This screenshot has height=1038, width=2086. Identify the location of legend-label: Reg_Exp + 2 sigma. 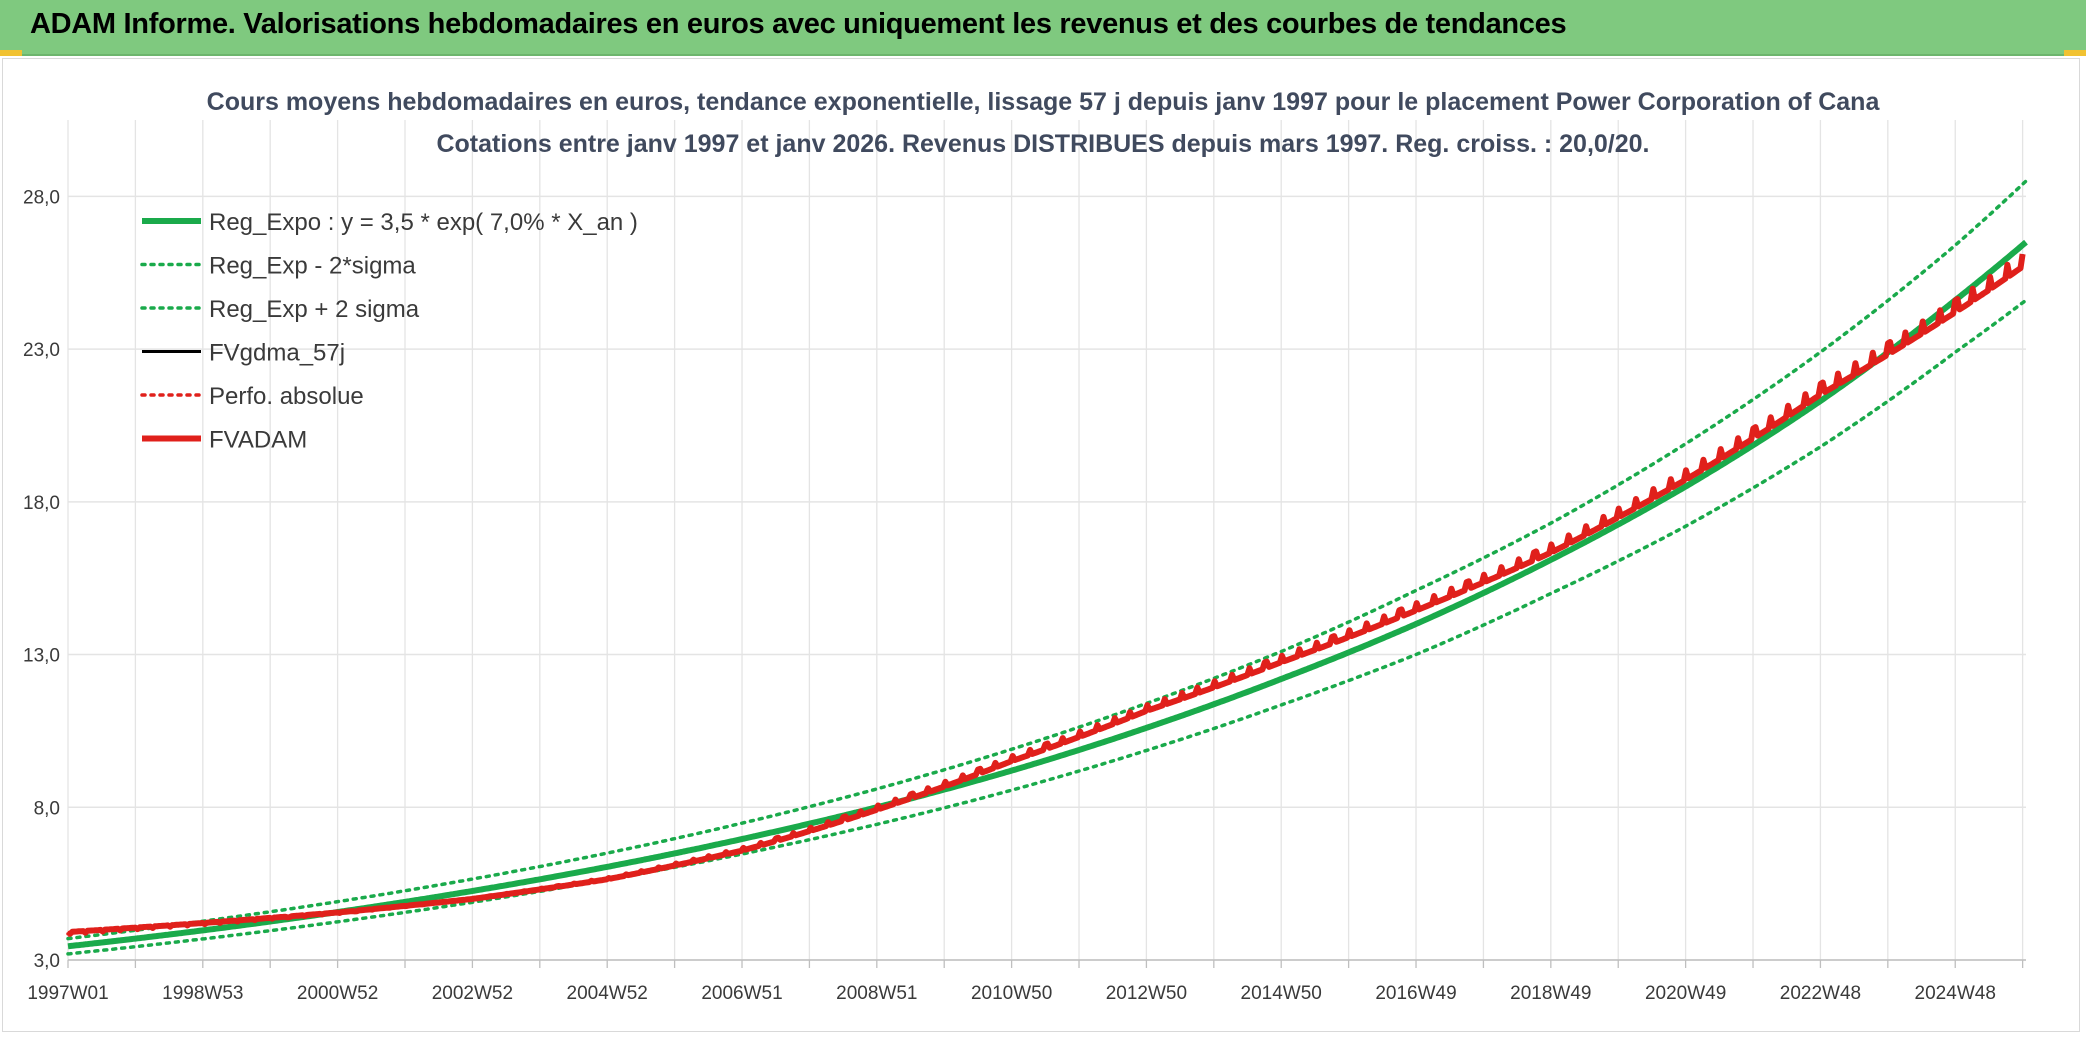
(314, 309).